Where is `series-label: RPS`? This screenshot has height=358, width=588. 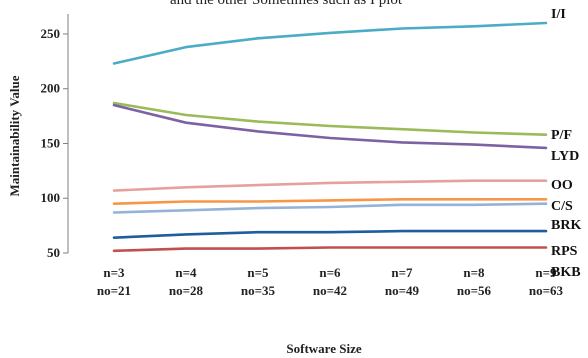
series-label: RPS is located at coordinates (564, 251).